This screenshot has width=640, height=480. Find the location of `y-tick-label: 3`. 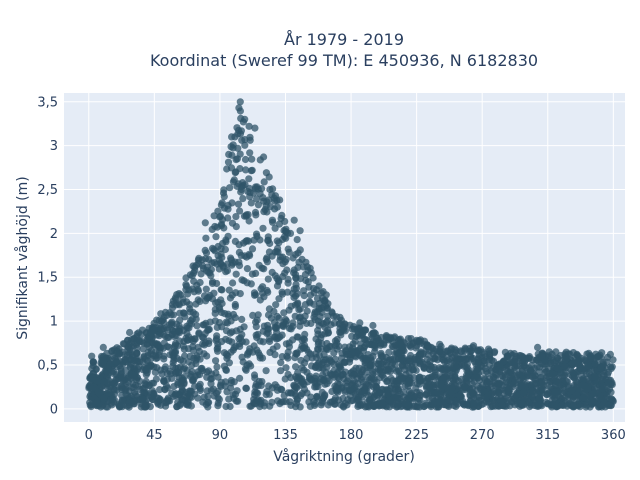

y-tick-label: 3 is located at coordinates (54, 146).